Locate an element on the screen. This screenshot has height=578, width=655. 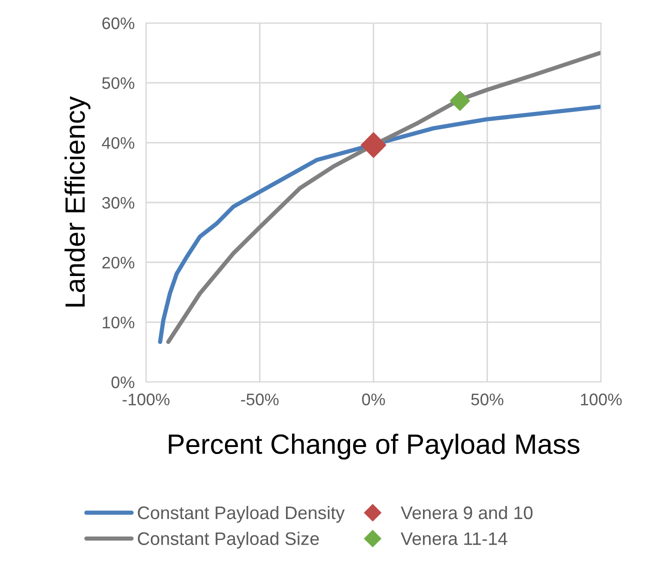
y-axis-title: Lander Efficiency is located at coordinates (77, 201).